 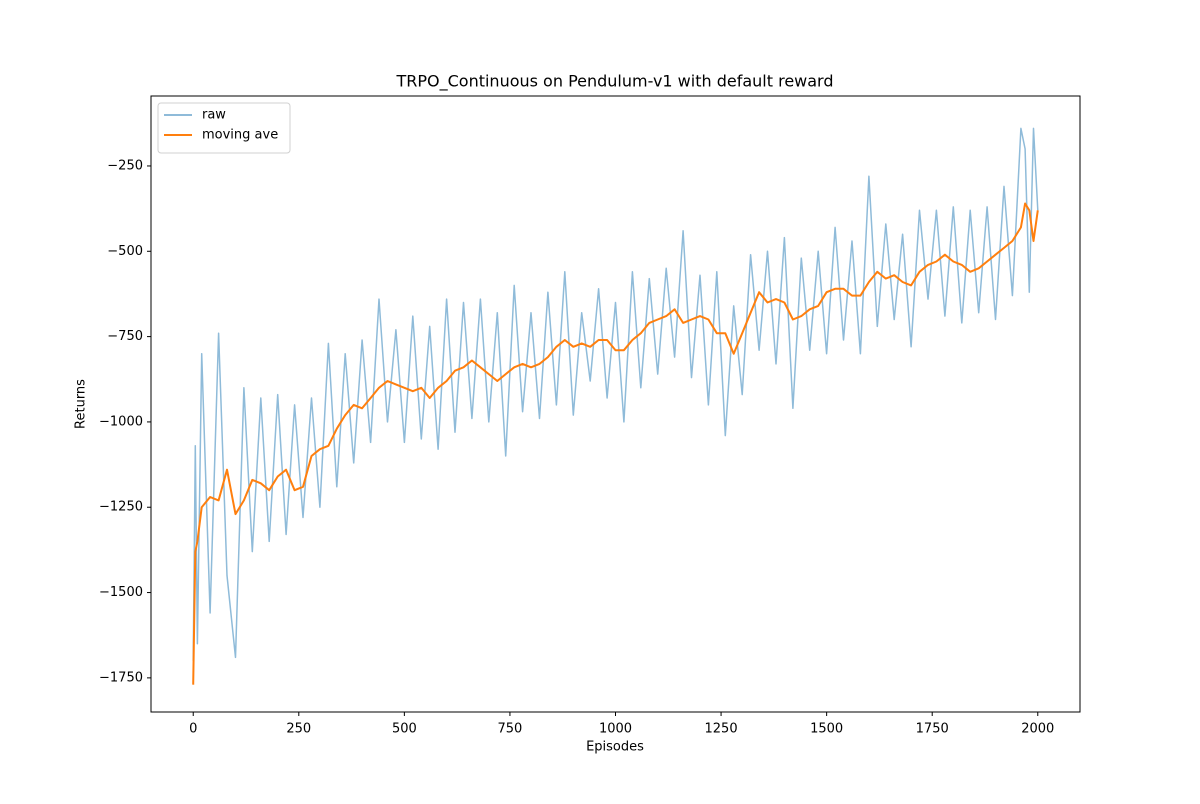 What do you see at coordinates (510, 729) in the screenshot?
I see `x-tick-label: 750` at bounding box center [510, 729].